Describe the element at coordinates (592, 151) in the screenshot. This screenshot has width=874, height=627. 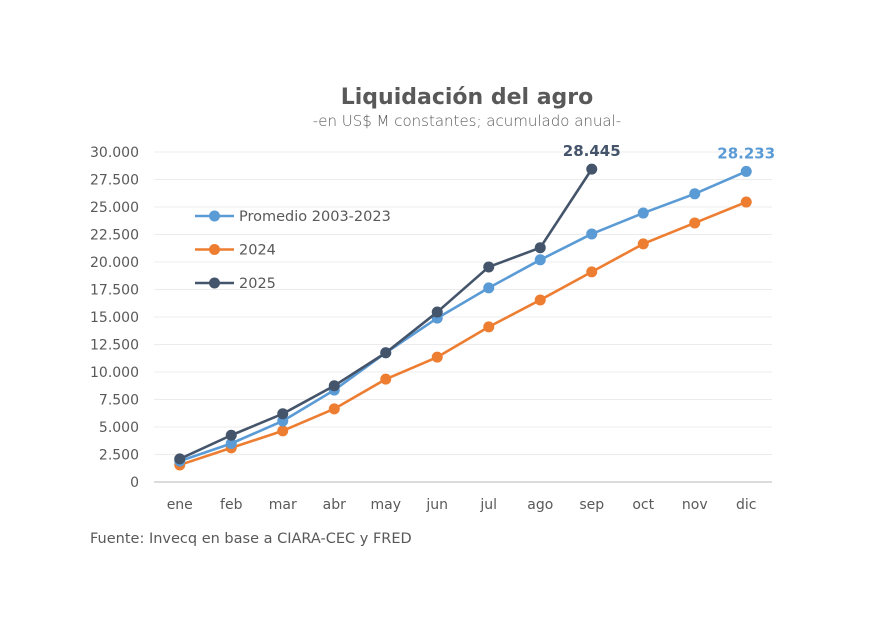
I see `data-label: 28.445` at that location.